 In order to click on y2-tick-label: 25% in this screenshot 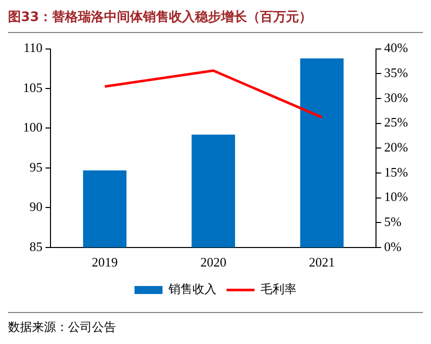, I will do `click(396, 122)`.